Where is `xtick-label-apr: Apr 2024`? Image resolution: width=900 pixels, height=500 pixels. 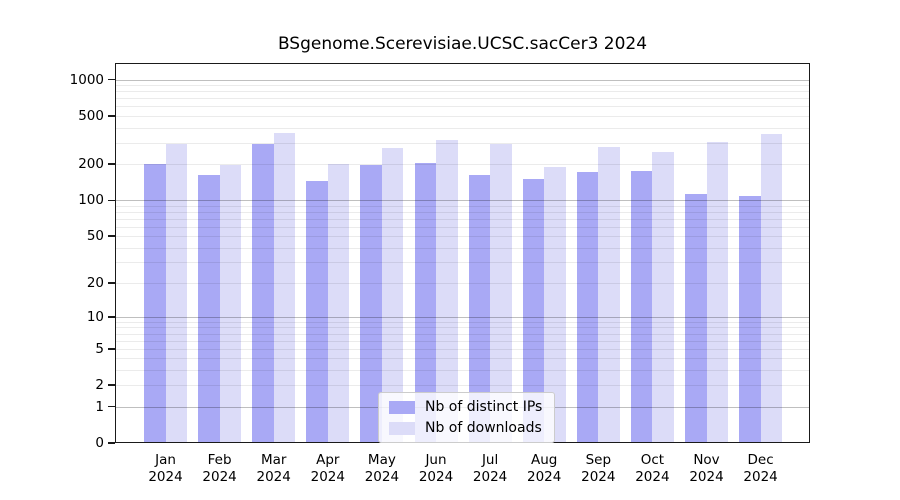
xtick-label-apr: Apr 2024 is located at coordinates (327, 468).